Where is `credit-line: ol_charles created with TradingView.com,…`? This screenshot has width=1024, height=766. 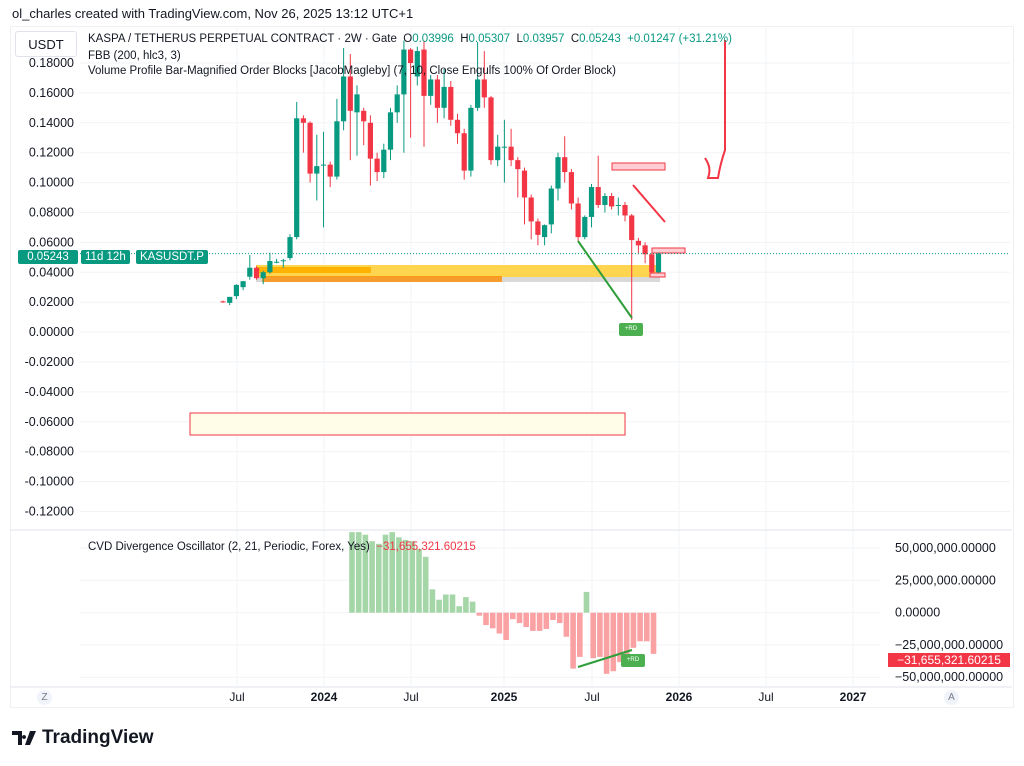 credit-line: ol_charles created with TradingView.com,… is located at coordinates (213, 13).